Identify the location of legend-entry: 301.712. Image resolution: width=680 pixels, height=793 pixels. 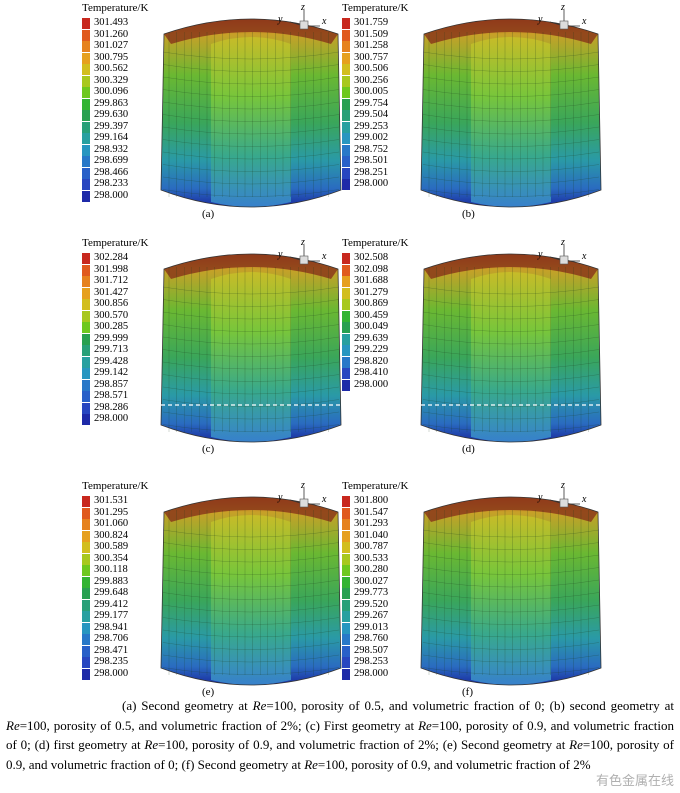
(117, 281).